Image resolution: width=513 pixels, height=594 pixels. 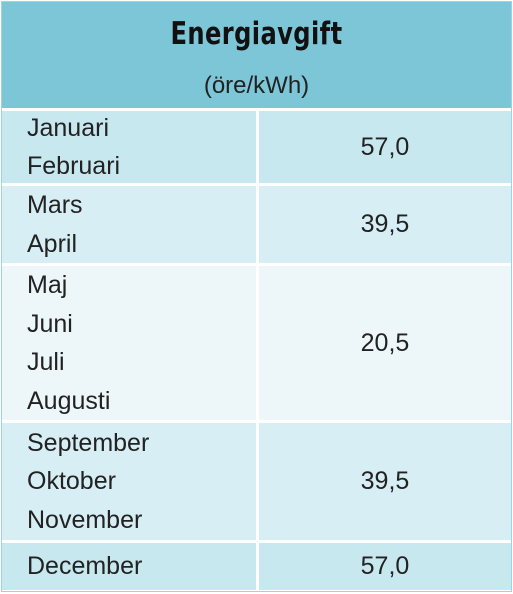 I want to click on months-cell: September Oktober November, so click(x=129, y=481).